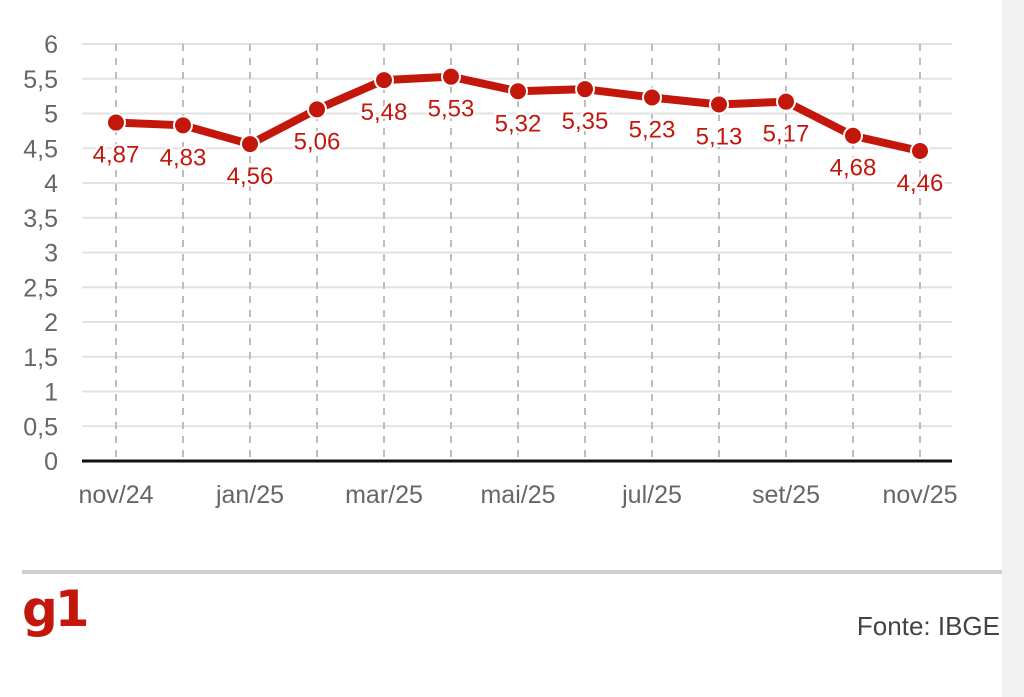  What do you see at coordinates (249, 495) in the screenshot?
I see `x-tick-label: jan/25` at bounding box center [249, 495].